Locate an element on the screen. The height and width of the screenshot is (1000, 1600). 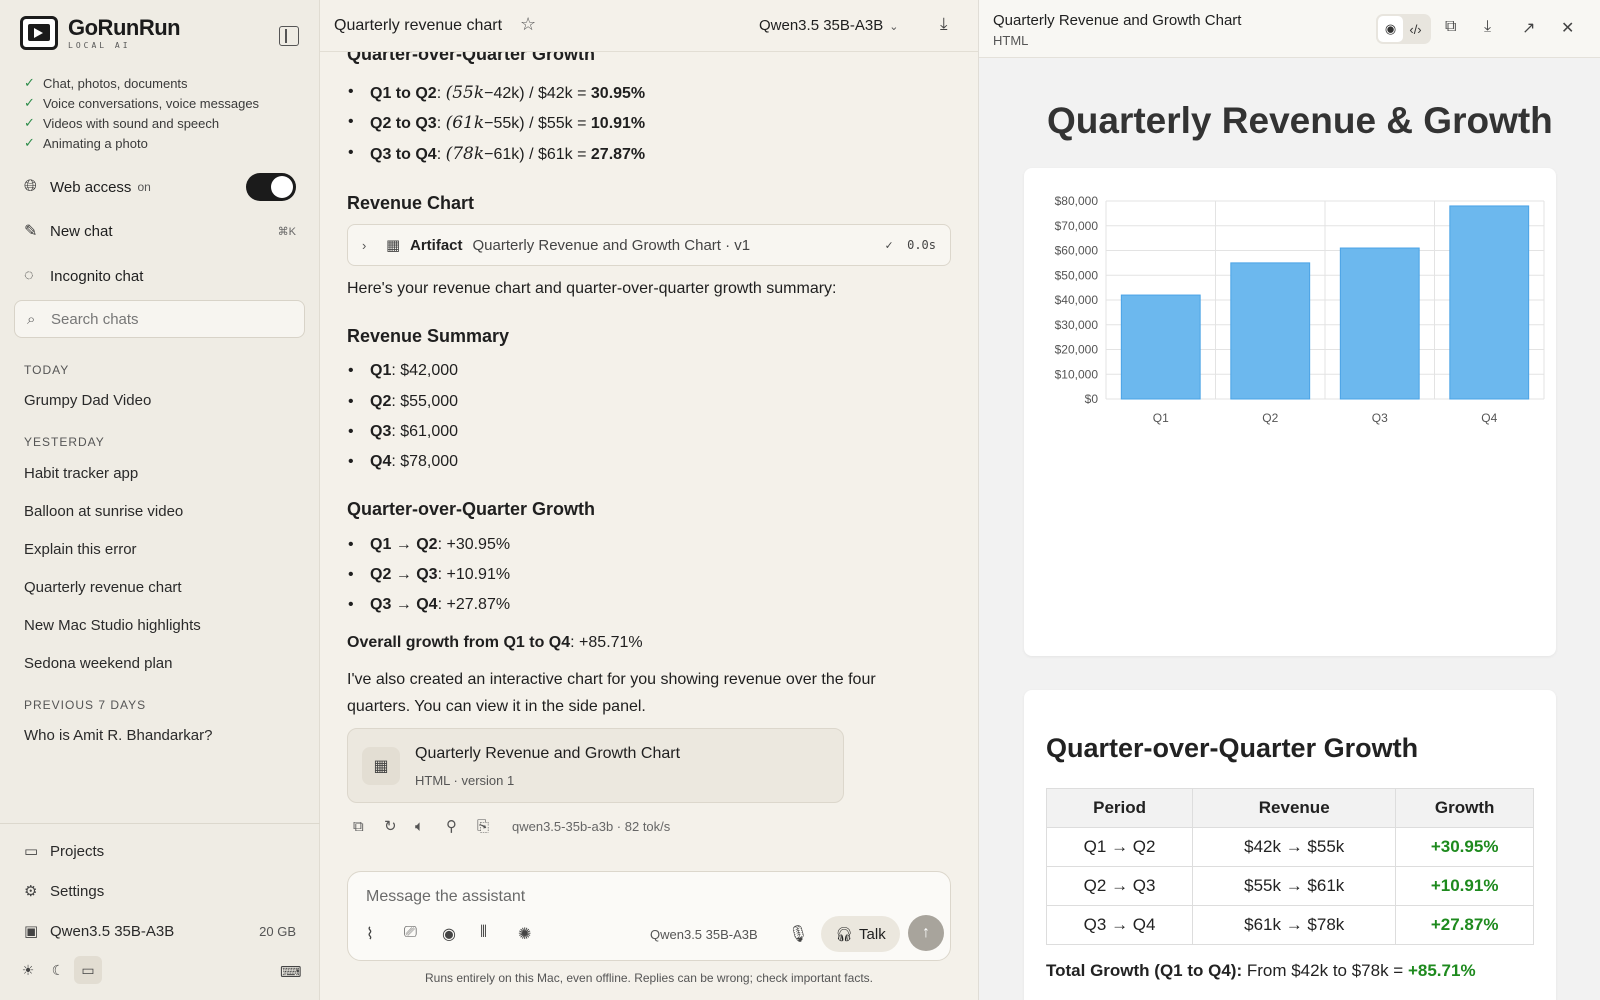
chat-history-item: Explain this error is located at coordinates (80, 549).